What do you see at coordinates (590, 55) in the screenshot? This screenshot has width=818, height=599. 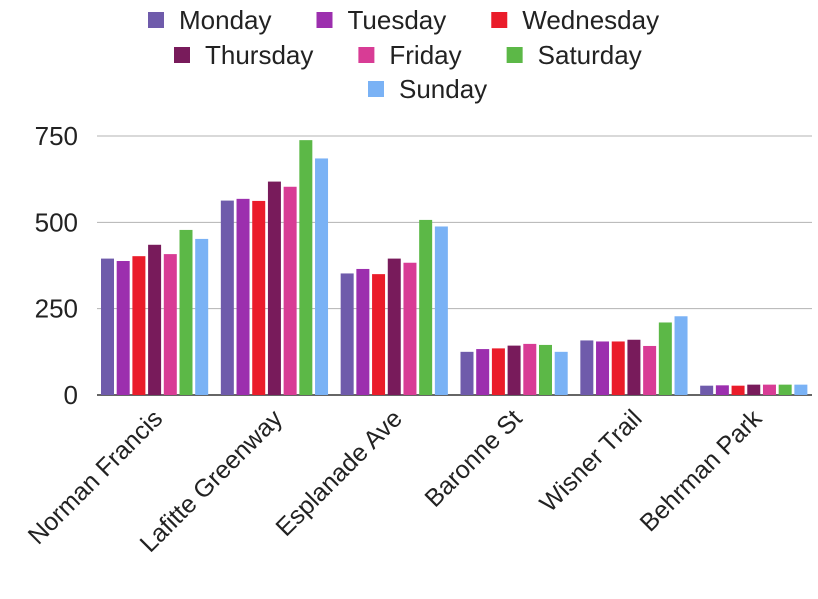 I see `legend-label: Saturday` at bounding box center [590, 55].